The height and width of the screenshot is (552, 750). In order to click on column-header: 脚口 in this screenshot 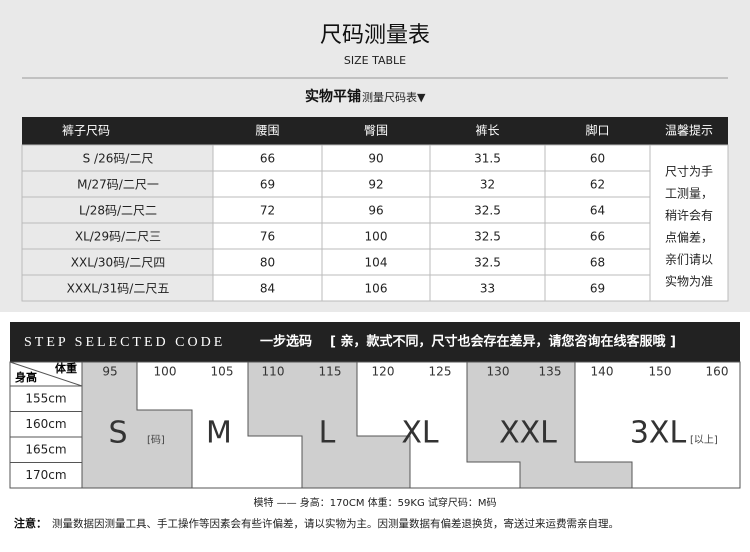, I will do `click(597, 130)`.